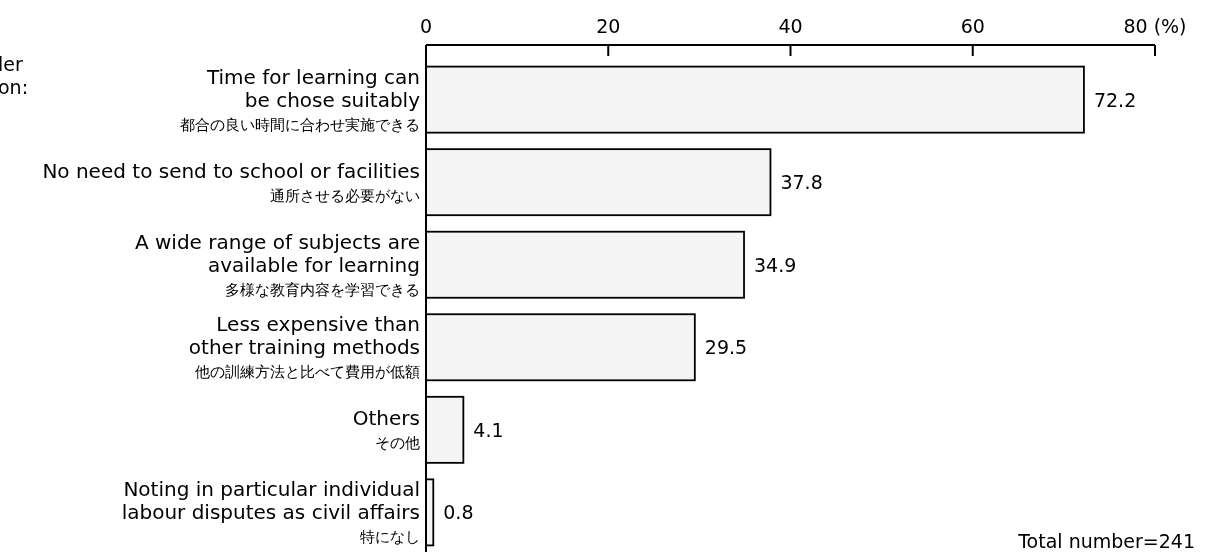 The image size is (1210, 559). What do you see at coordinates (1106, 541) in the screenshot?
I see `annotation: Total number=241` at bounding box center [1106, 541].